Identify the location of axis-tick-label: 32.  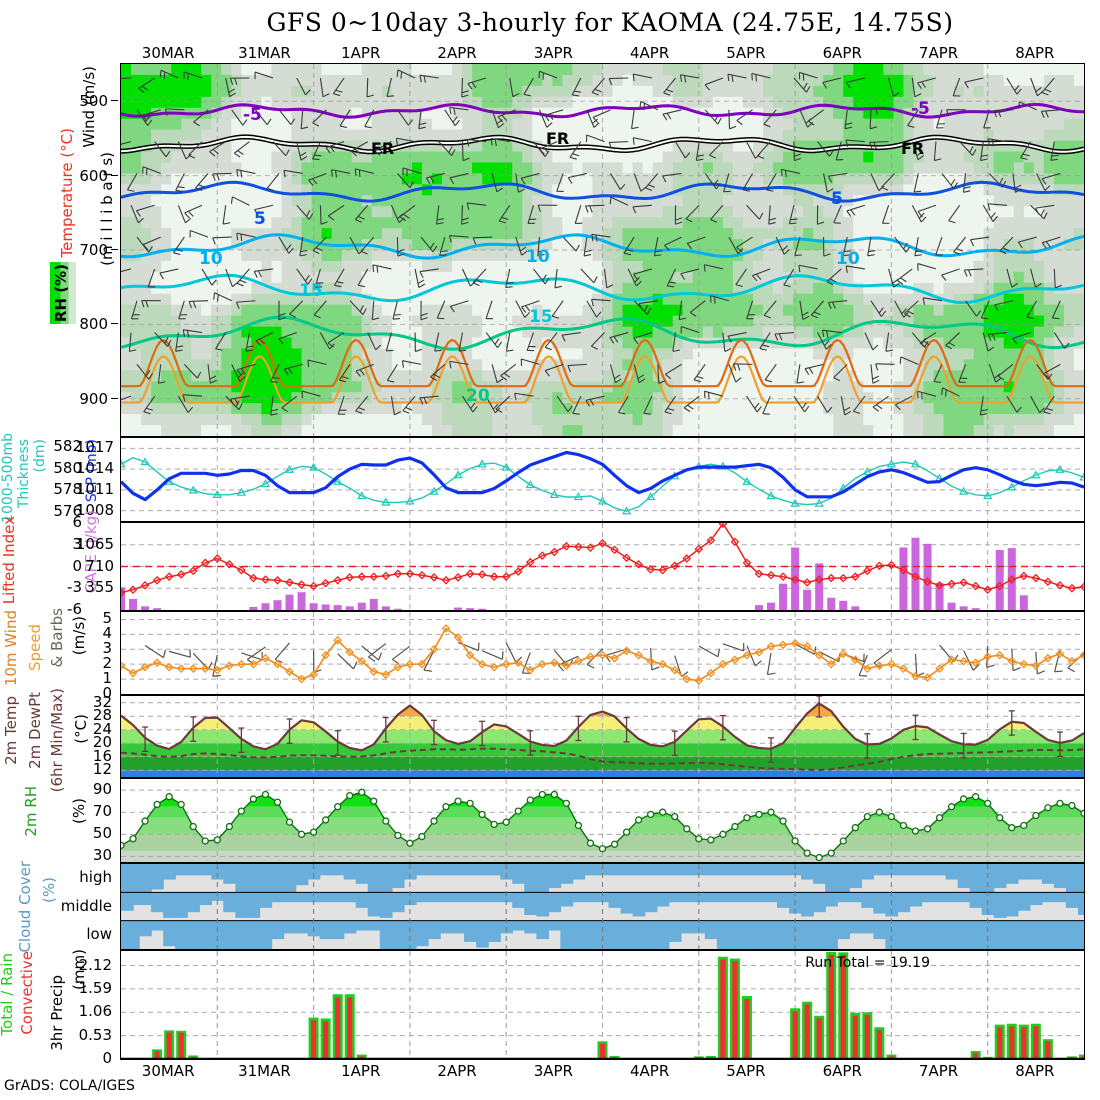
(102, 701).